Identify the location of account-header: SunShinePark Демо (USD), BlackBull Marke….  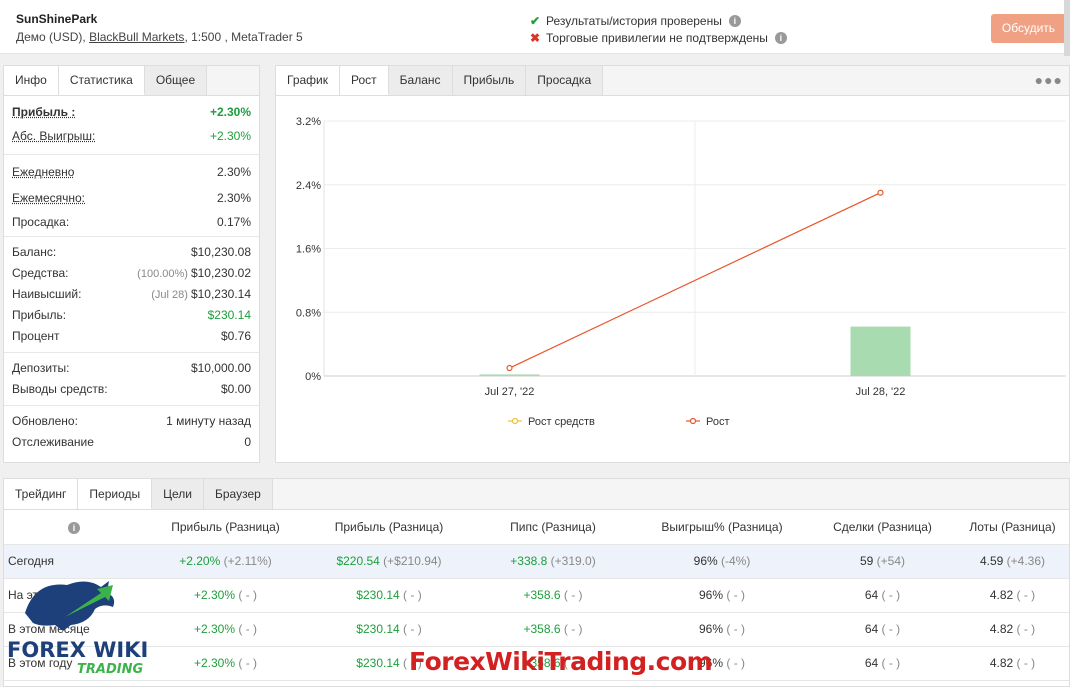
(535, 27).